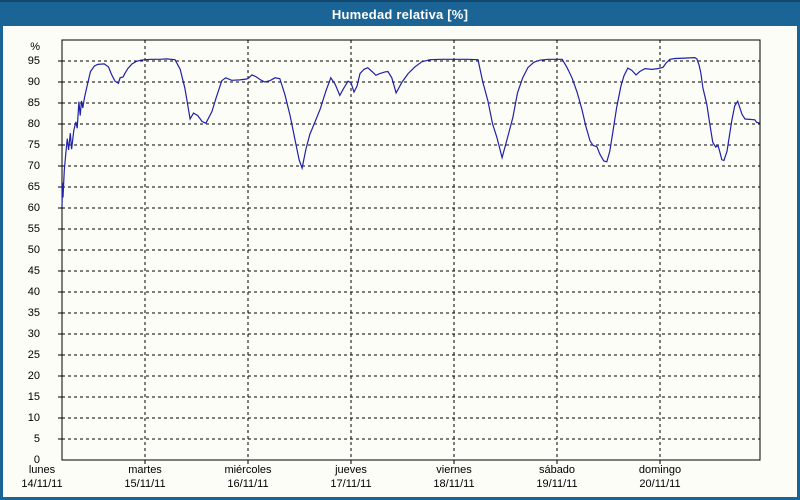 This screenshot has width=800, height=500. I want to click on y-tick-label: 80, so click(33, 123).